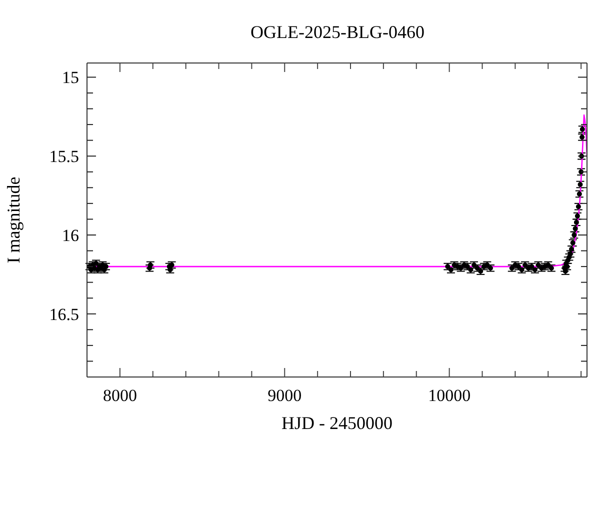 Image resolution: width=600 pixels, height=512 pixels. What do you see at coordinates (285, 395) in the screenshot?
I see `x-tick-label: 9000` at bounding box center [285, 395].